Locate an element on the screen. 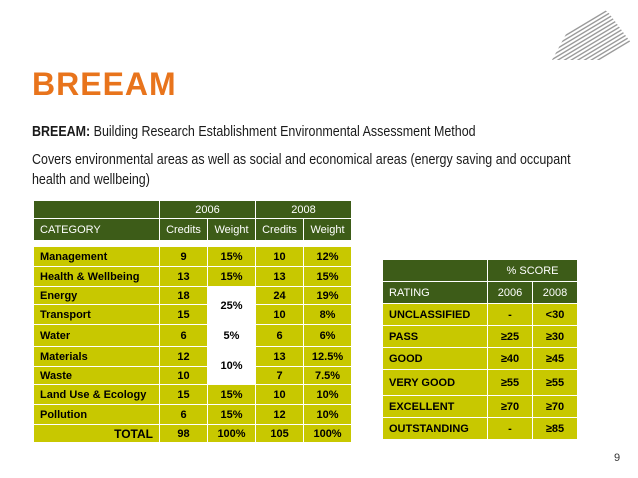  striped-arch-logo-icon is located at coordinates (595, 33).